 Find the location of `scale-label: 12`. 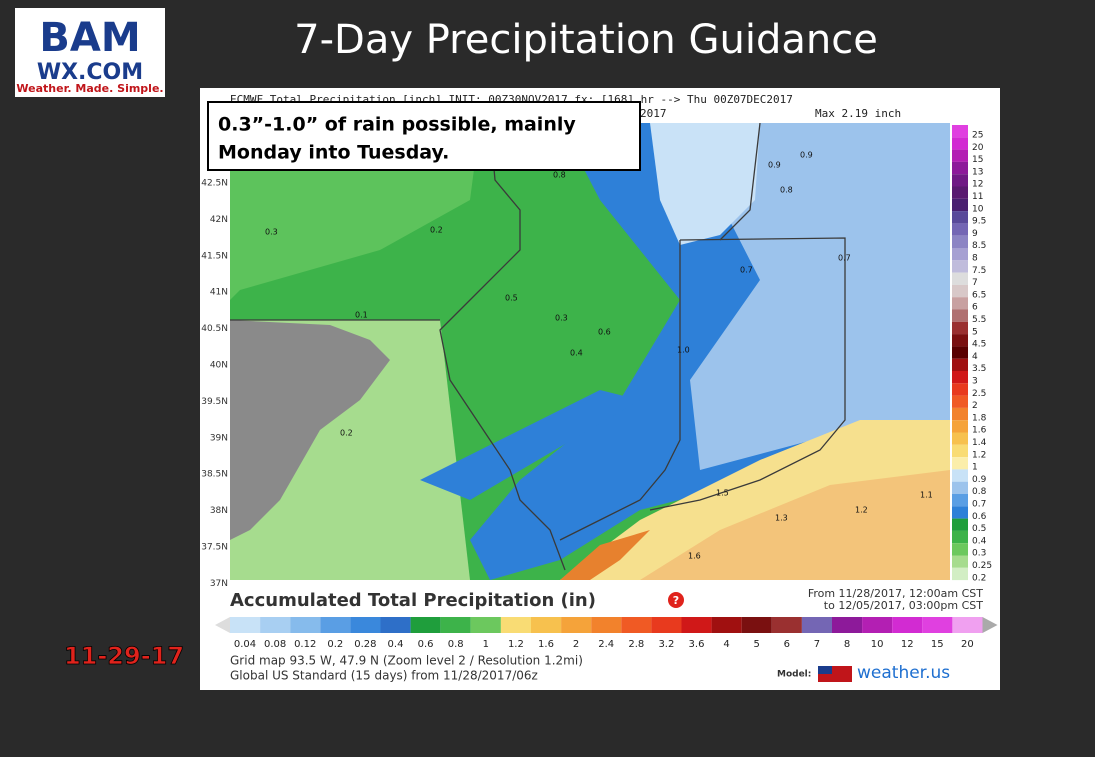

scale-label: 12 is located at coordinates (977, 185).